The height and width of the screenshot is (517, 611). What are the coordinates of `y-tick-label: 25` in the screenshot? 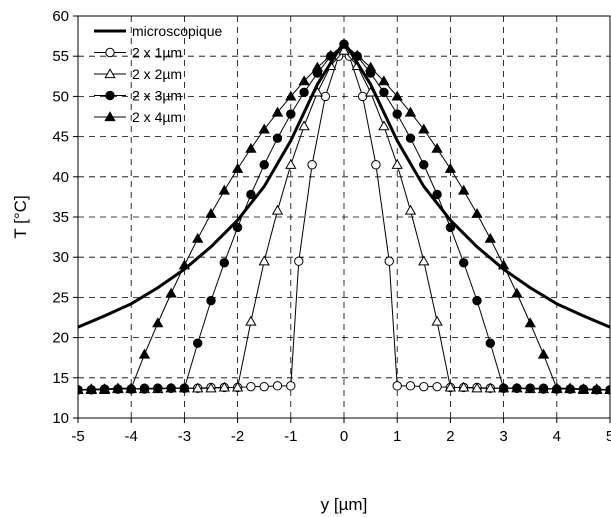 It's located at (60, 297).